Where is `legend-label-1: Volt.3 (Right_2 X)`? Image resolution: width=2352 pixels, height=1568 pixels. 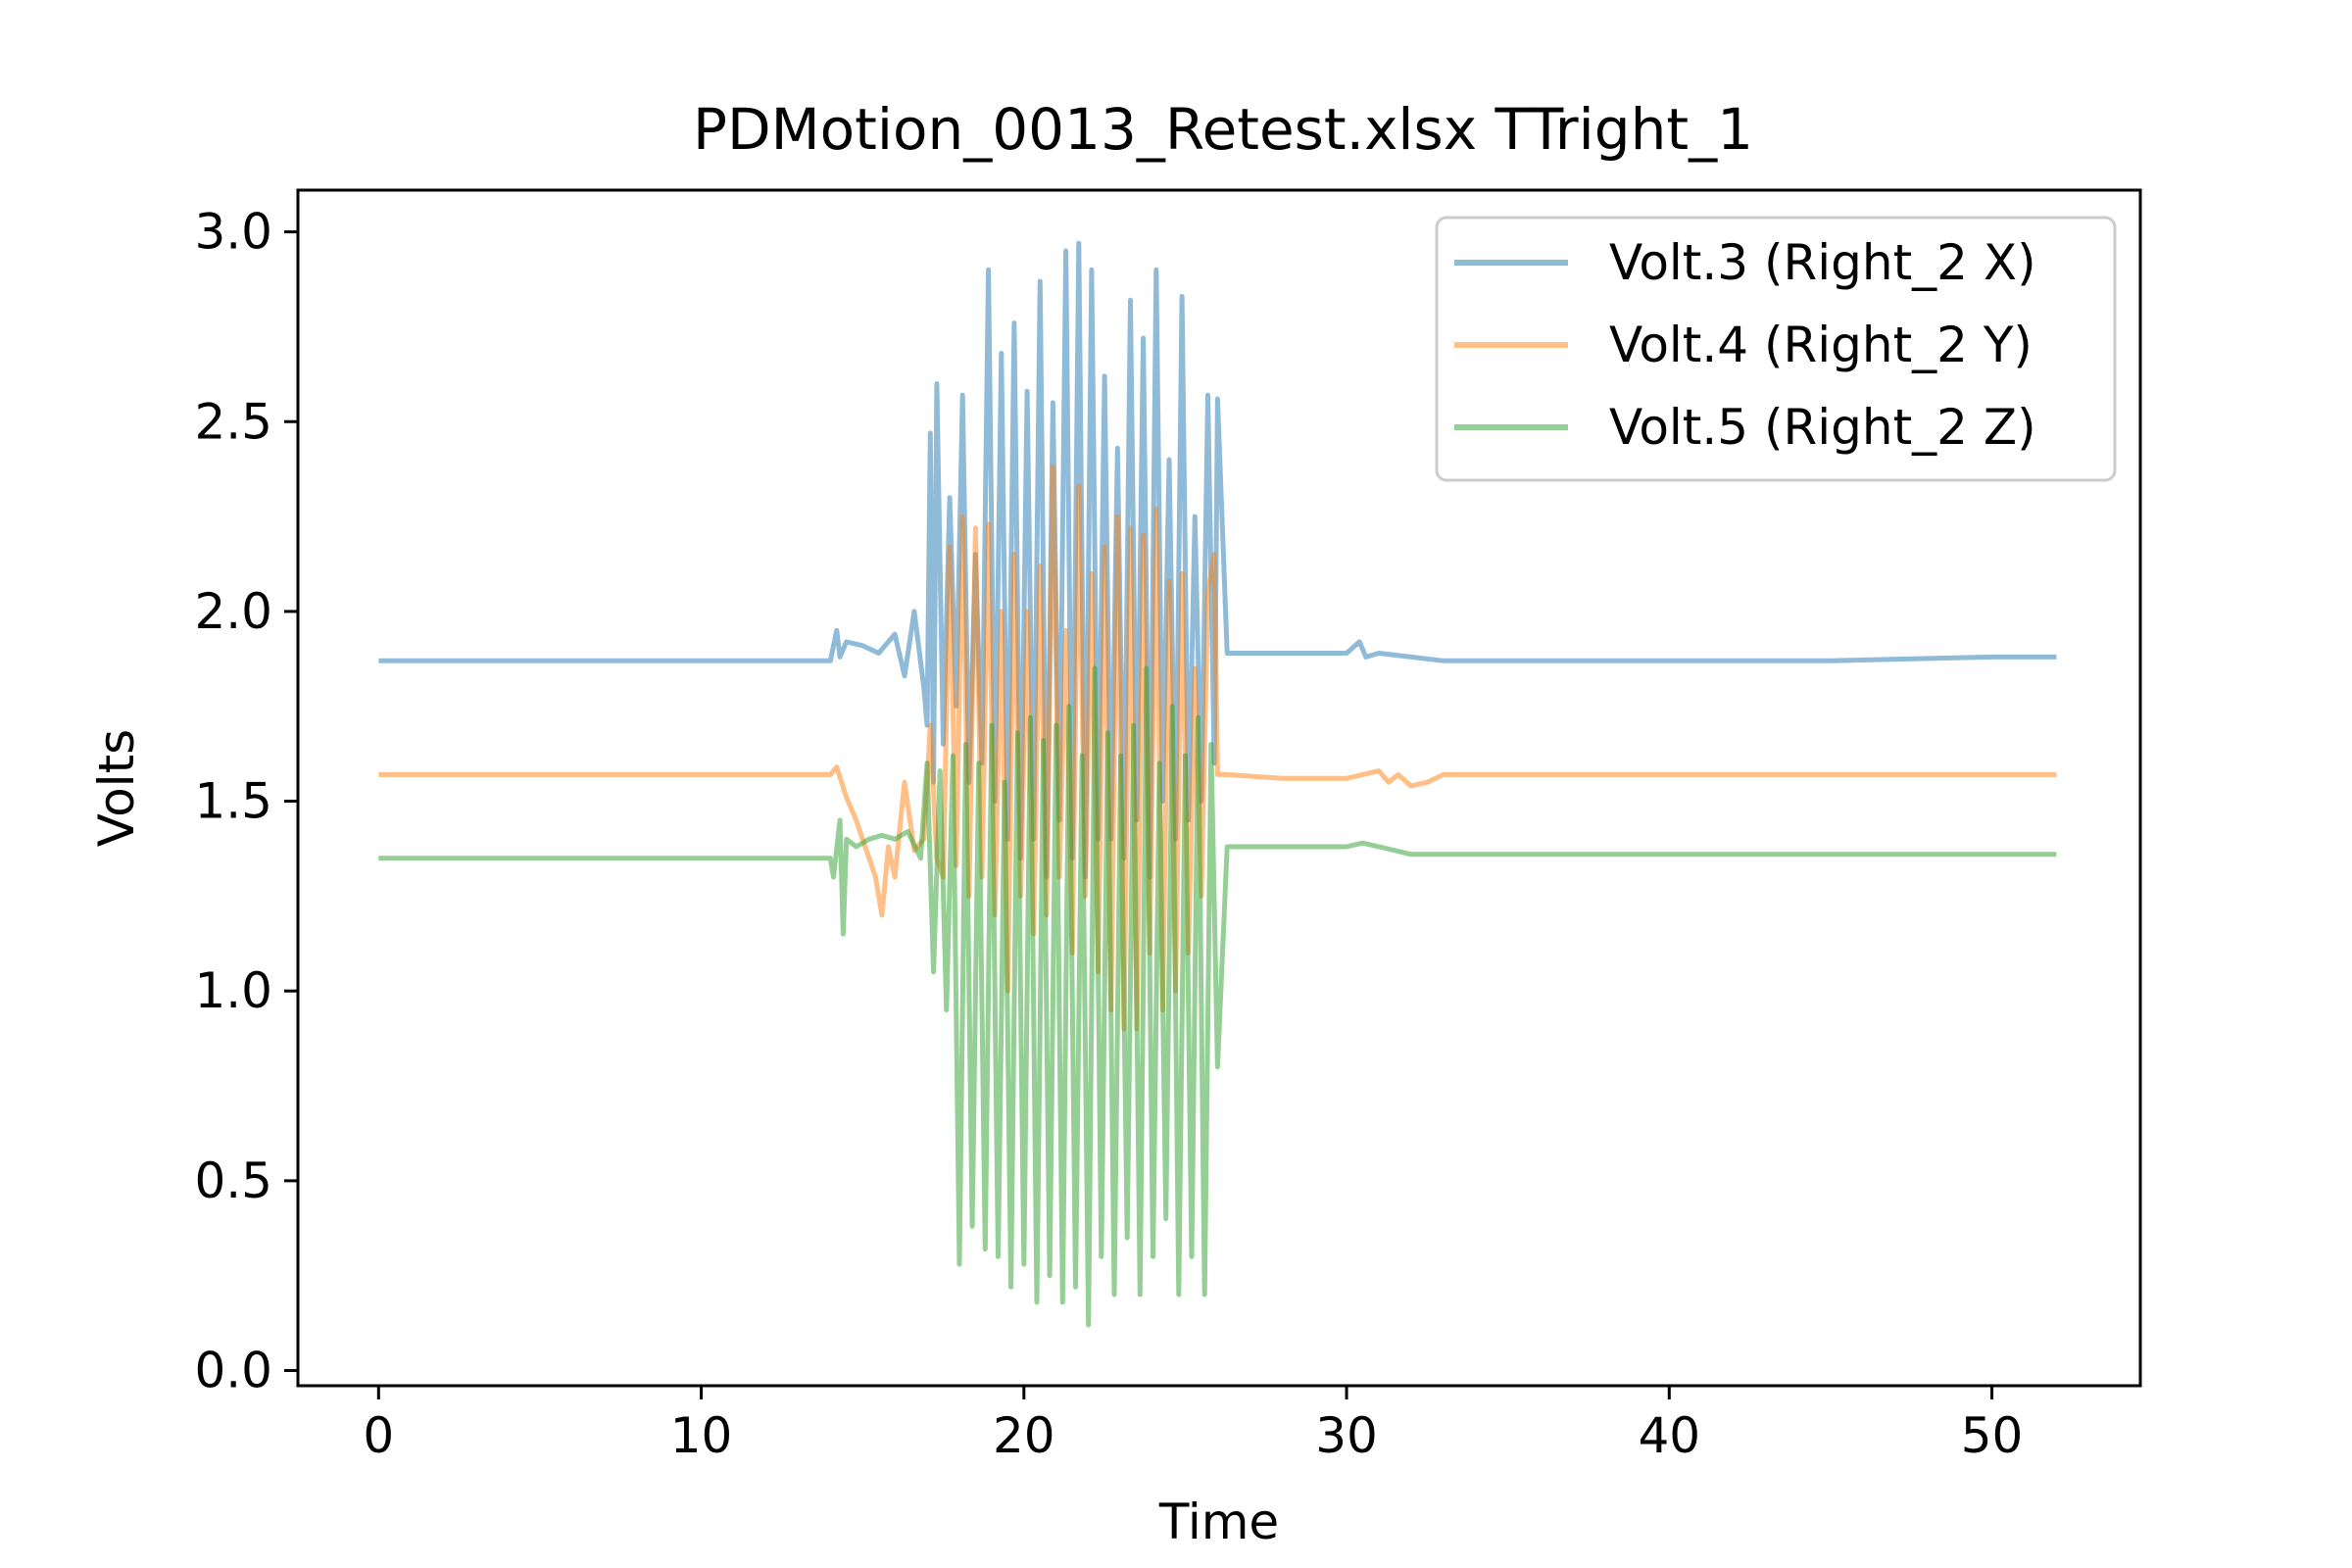
legend-label-1: Volt.3 (Right_2 X) is located at coordinates (1822, 262).